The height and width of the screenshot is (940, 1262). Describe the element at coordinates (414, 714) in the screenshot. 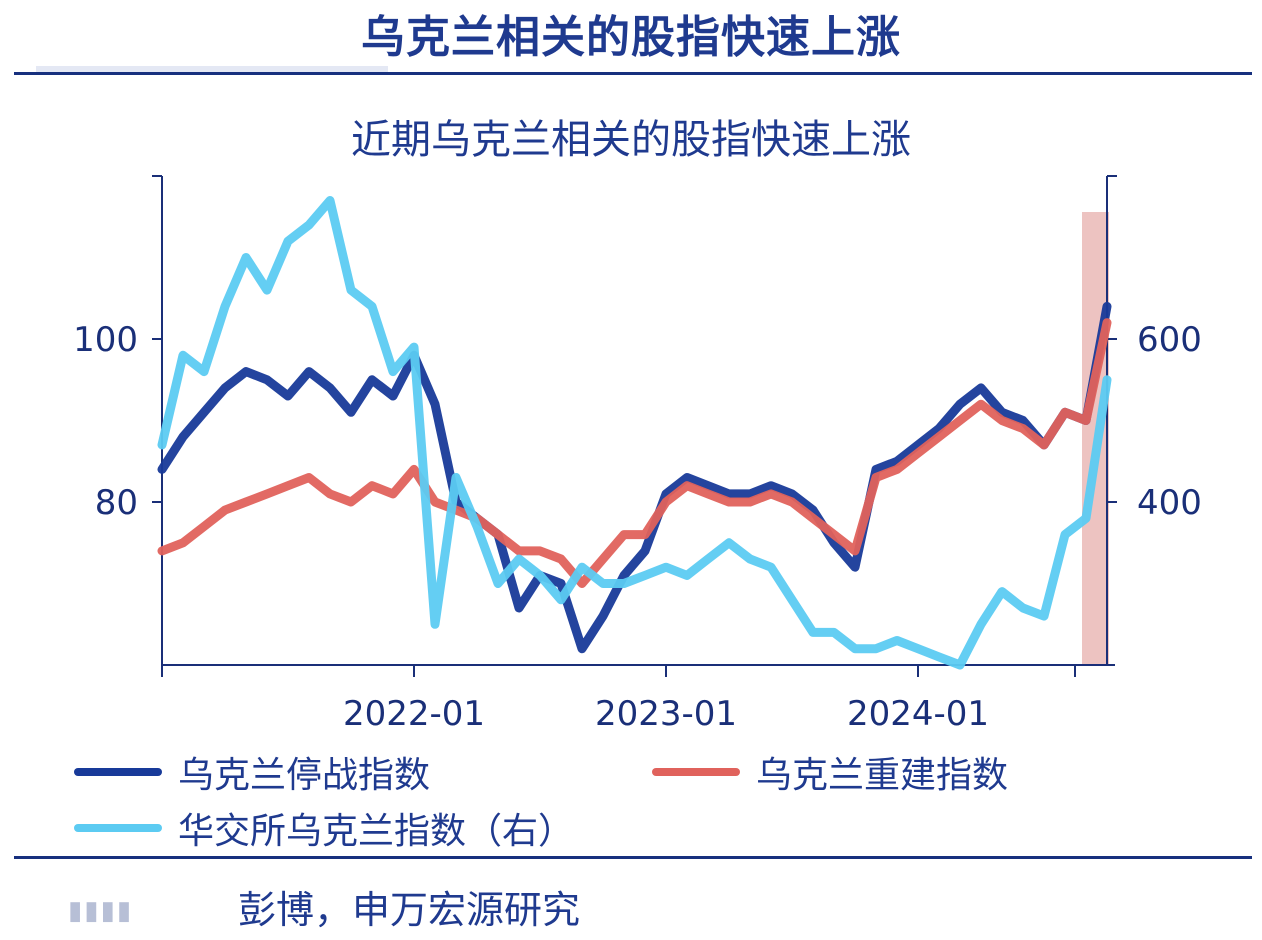

I see `x-tick-label: 2022-01` at that location.